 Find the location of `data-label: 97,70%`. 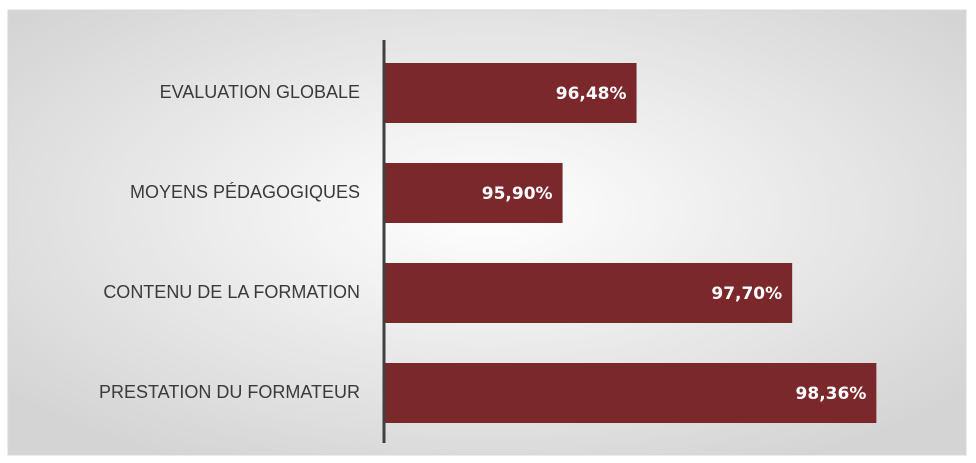

data-label: 97,70% is located at coordinates (746, 294).